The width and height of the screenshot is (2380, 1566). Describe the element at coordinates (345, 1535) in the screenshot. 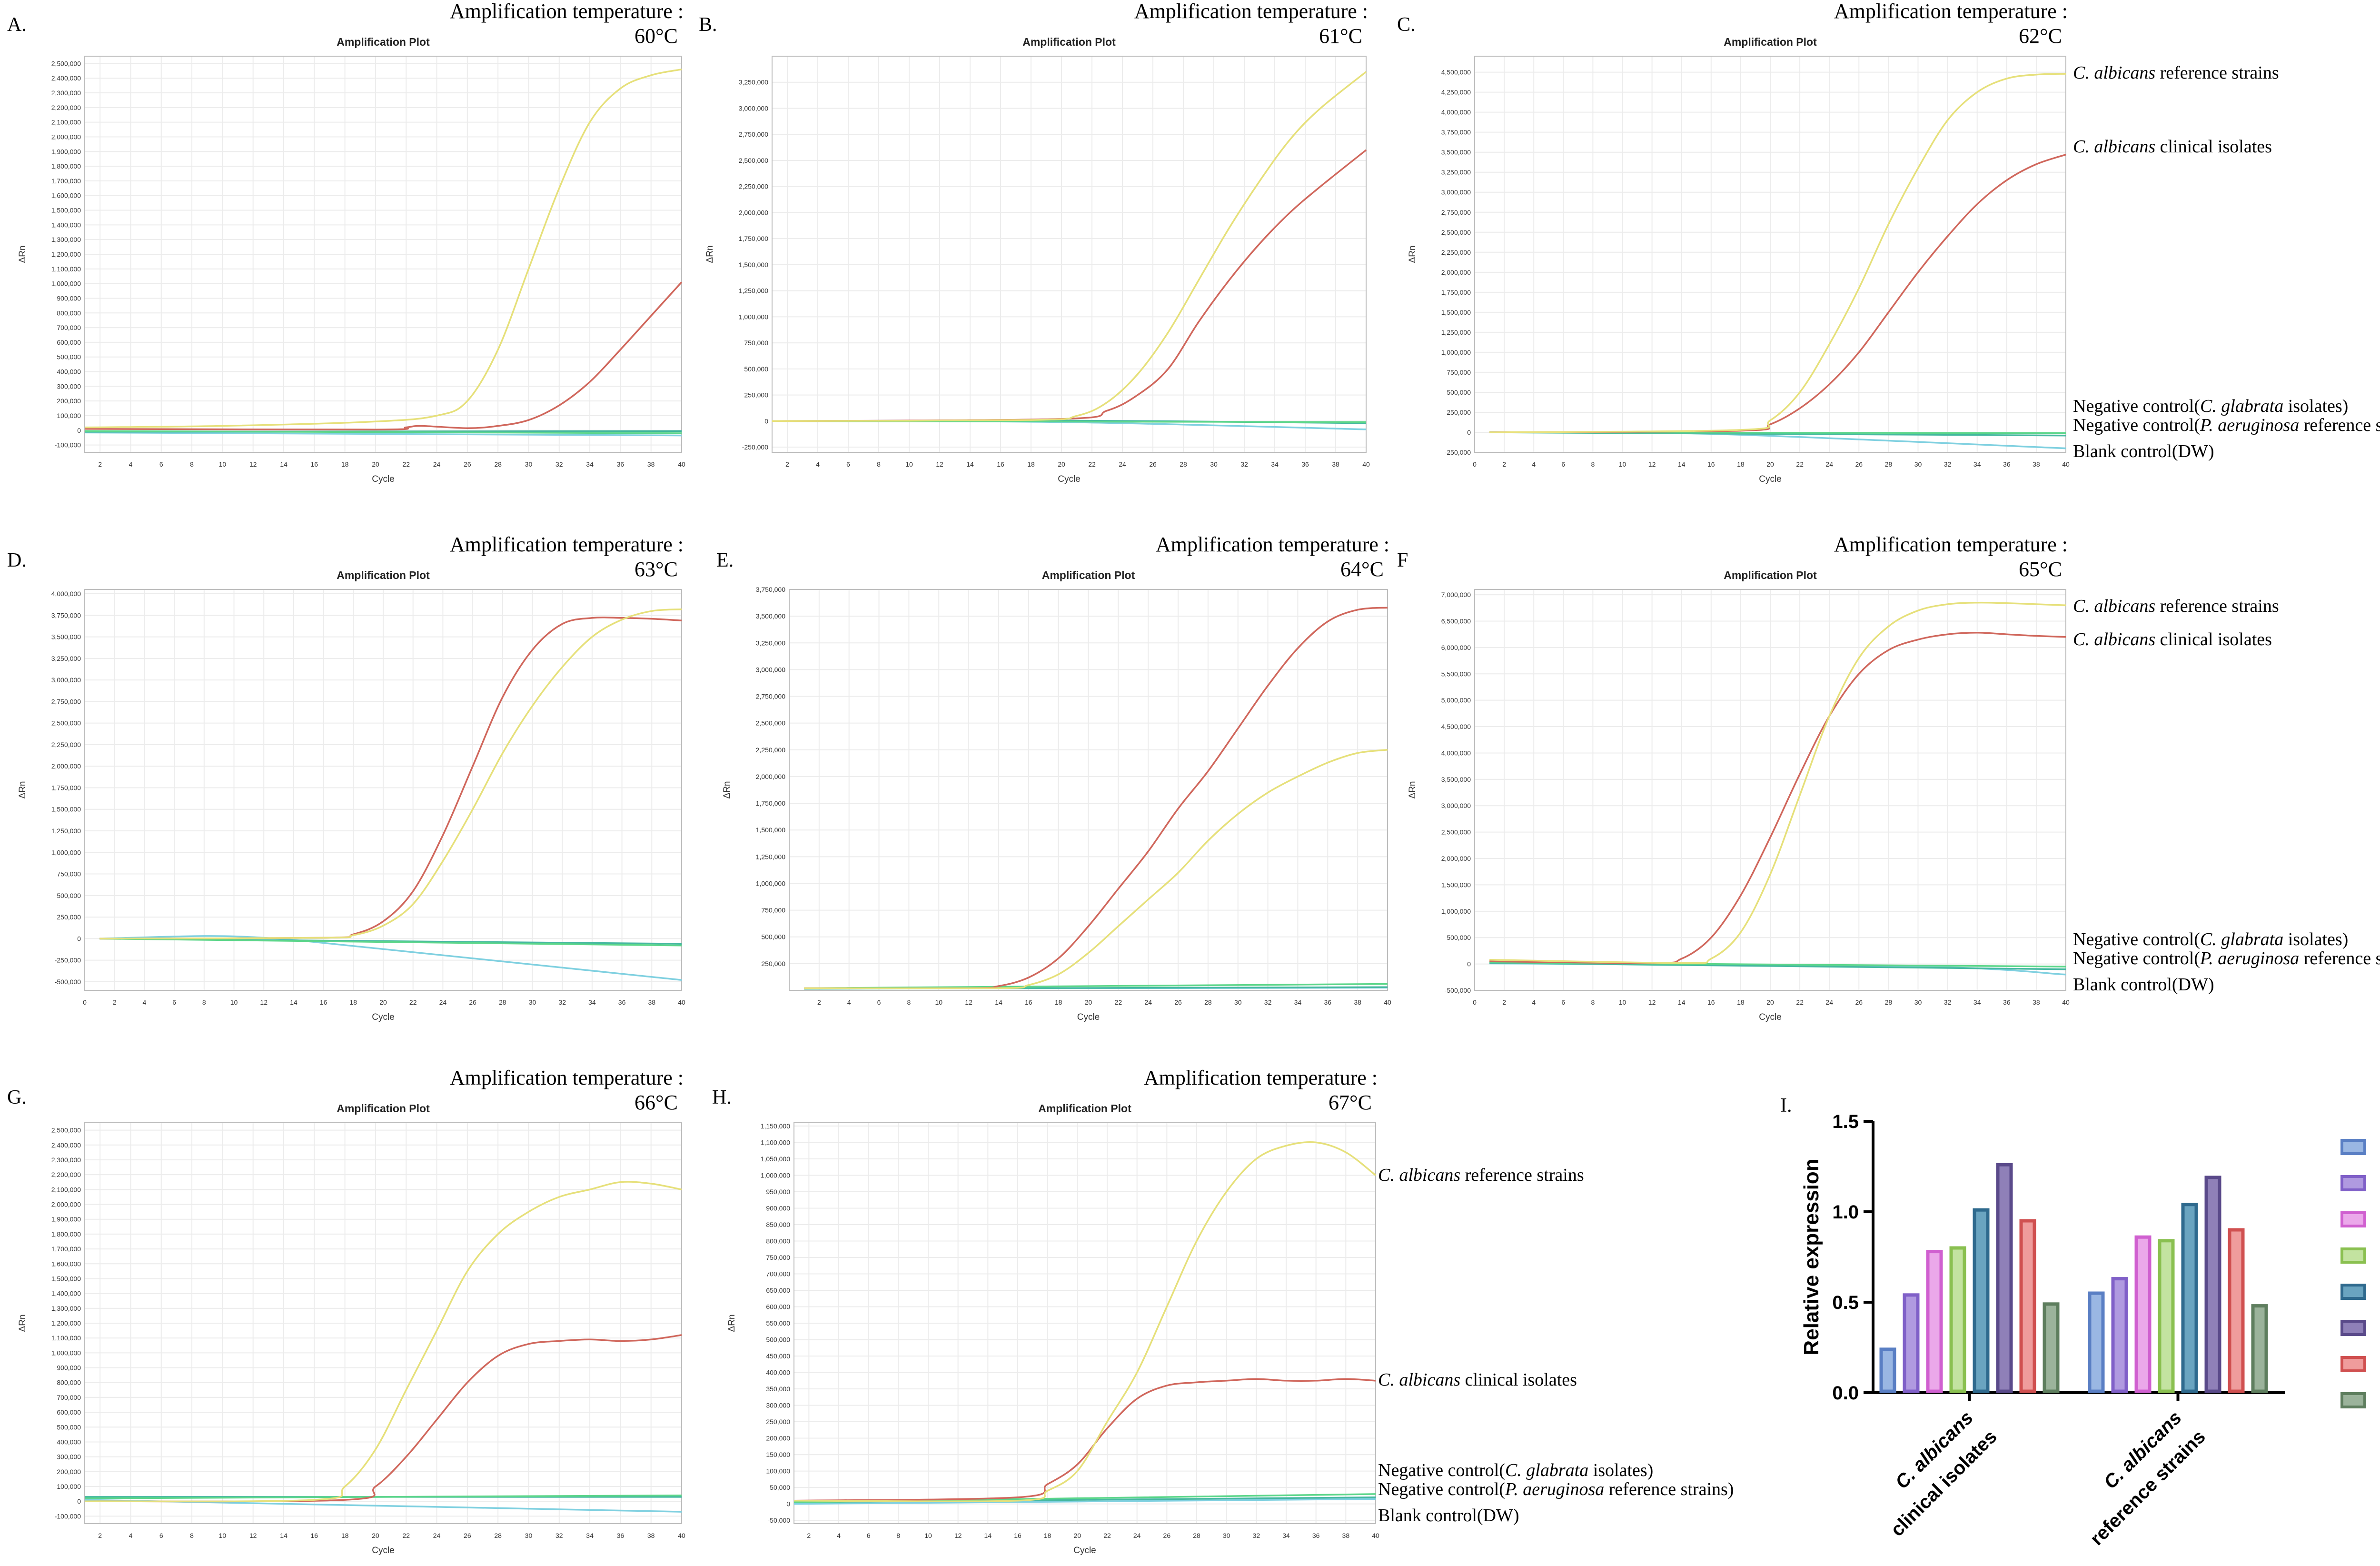

I see `x-tick-label: 18` at that location.